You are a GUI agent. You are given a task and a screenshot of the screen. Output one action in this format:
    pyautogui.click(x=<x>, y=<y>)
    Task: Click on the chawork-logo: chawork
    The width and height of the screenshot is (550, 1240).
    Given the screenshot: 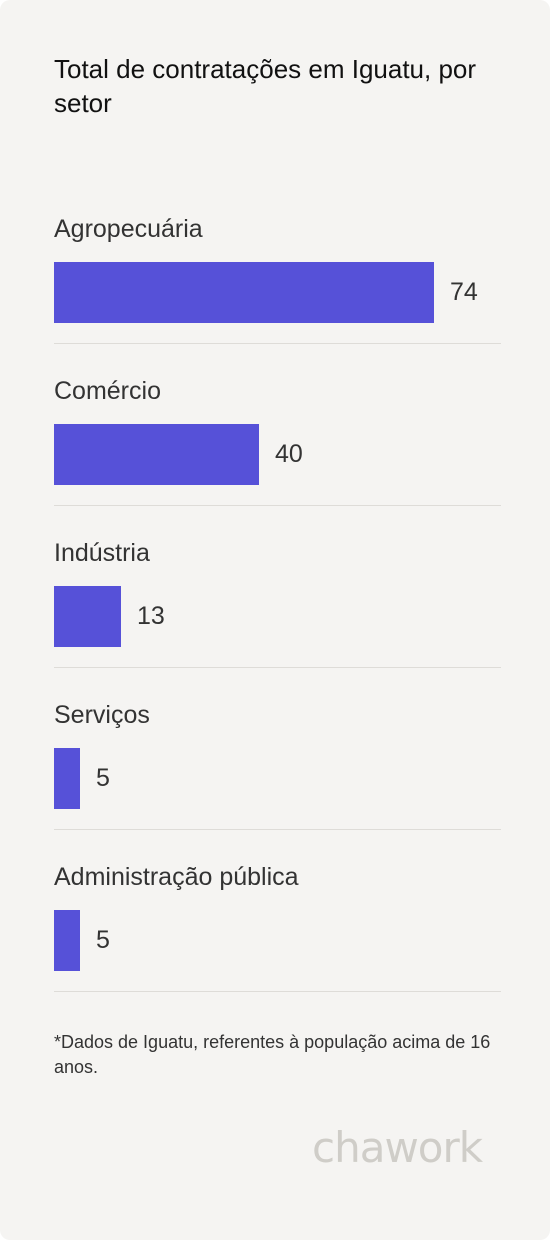 What is the action you would take?
    pyautogui.click(x=398, y=1147)
    